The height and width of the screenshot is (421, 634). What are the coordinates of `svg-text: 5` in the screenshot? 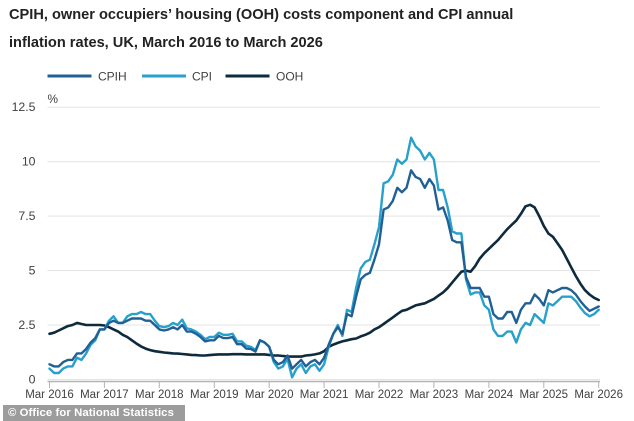 It's located at (32, 271).